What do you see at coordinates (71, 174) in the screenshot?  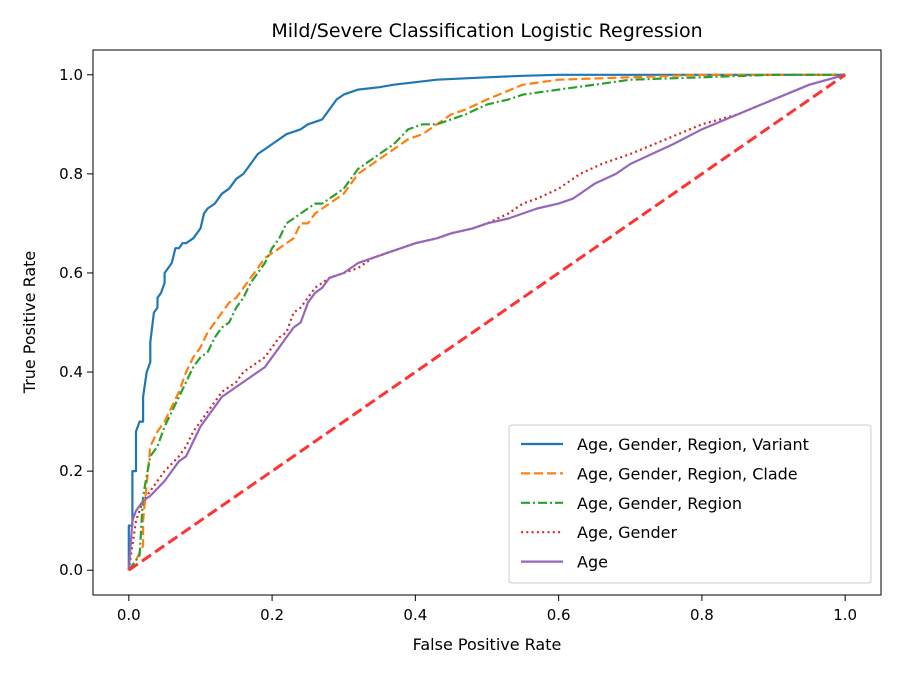 I see `y-tick-label: 0.8` at bounding box center [71, 174].